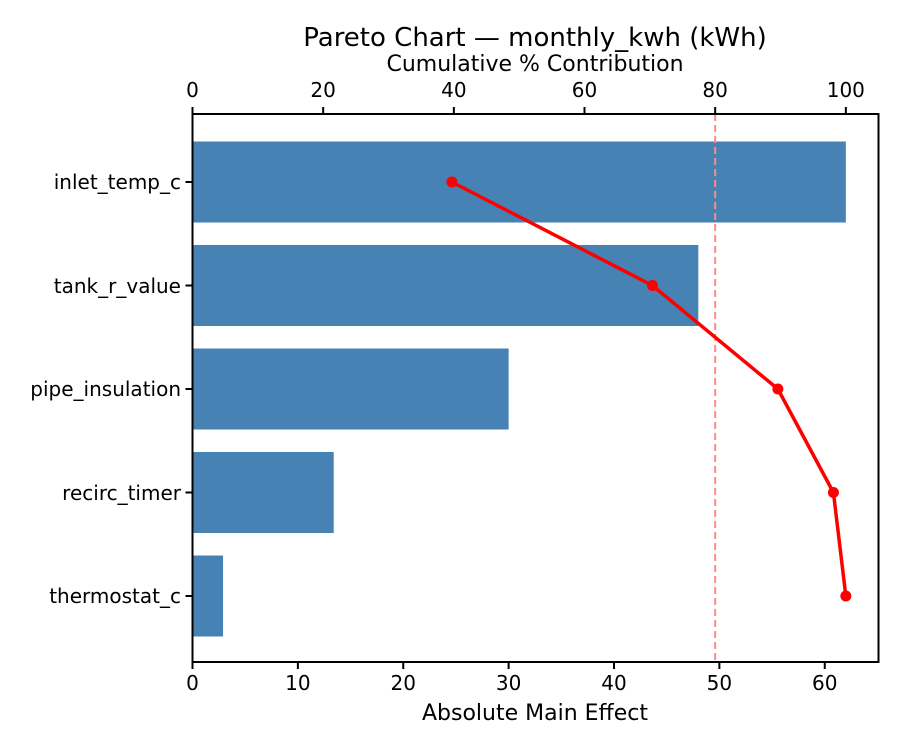  I want to click on bar-tank_r_value, so click(445, 285).